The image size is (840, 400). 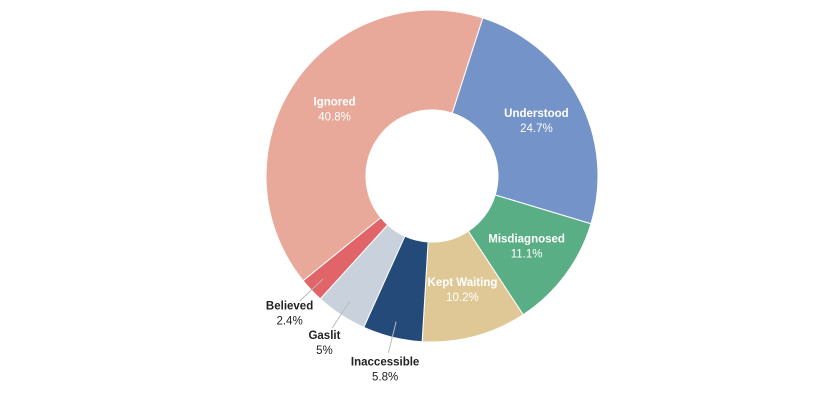 I want to click on slice-label: Misdiagnosed, so click(x=526, y=240).